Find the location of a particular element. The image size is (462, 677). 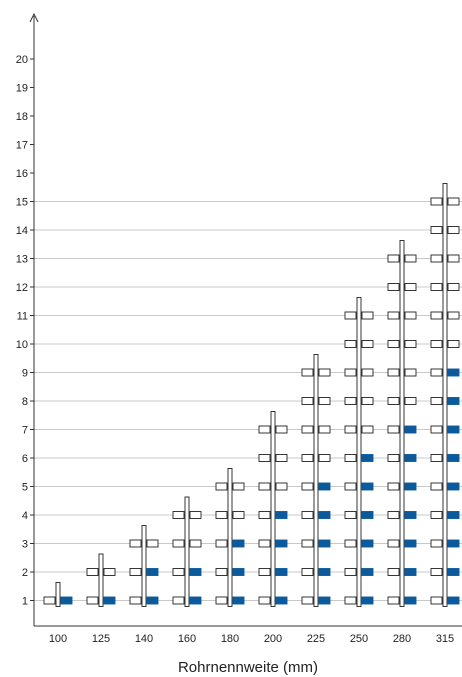

x-tick-label: 100 is located at coordinates (58, 639).